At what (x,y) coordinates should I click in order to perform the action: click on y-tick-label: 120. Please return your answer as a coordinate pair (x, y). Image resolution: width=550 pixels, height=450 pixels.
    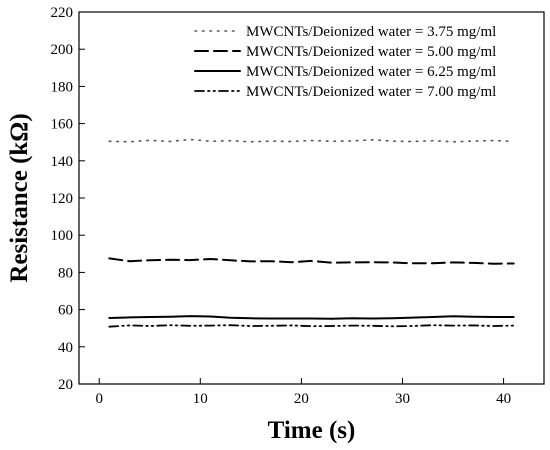
    Looking at the image, I should click on (62, 199).